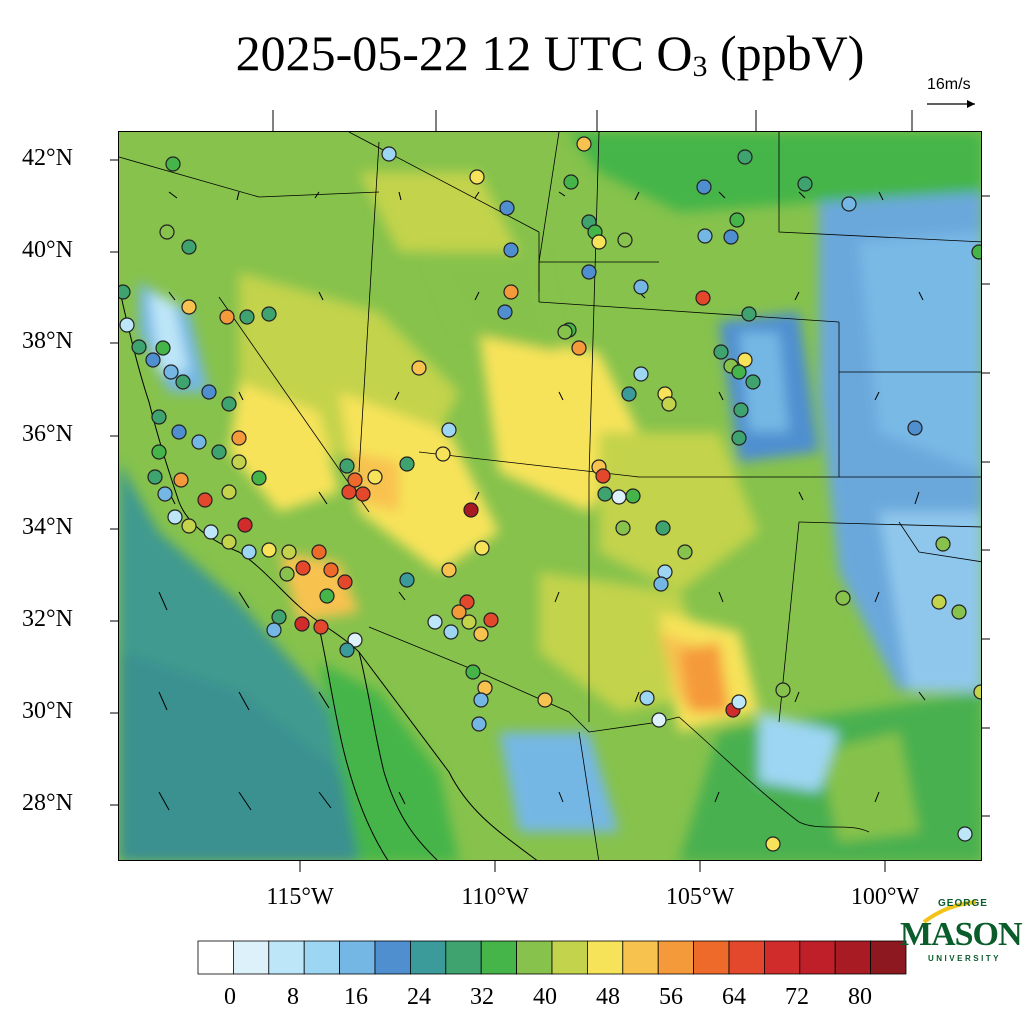  I want to click on title-subscript: 3, so click(700, 66).